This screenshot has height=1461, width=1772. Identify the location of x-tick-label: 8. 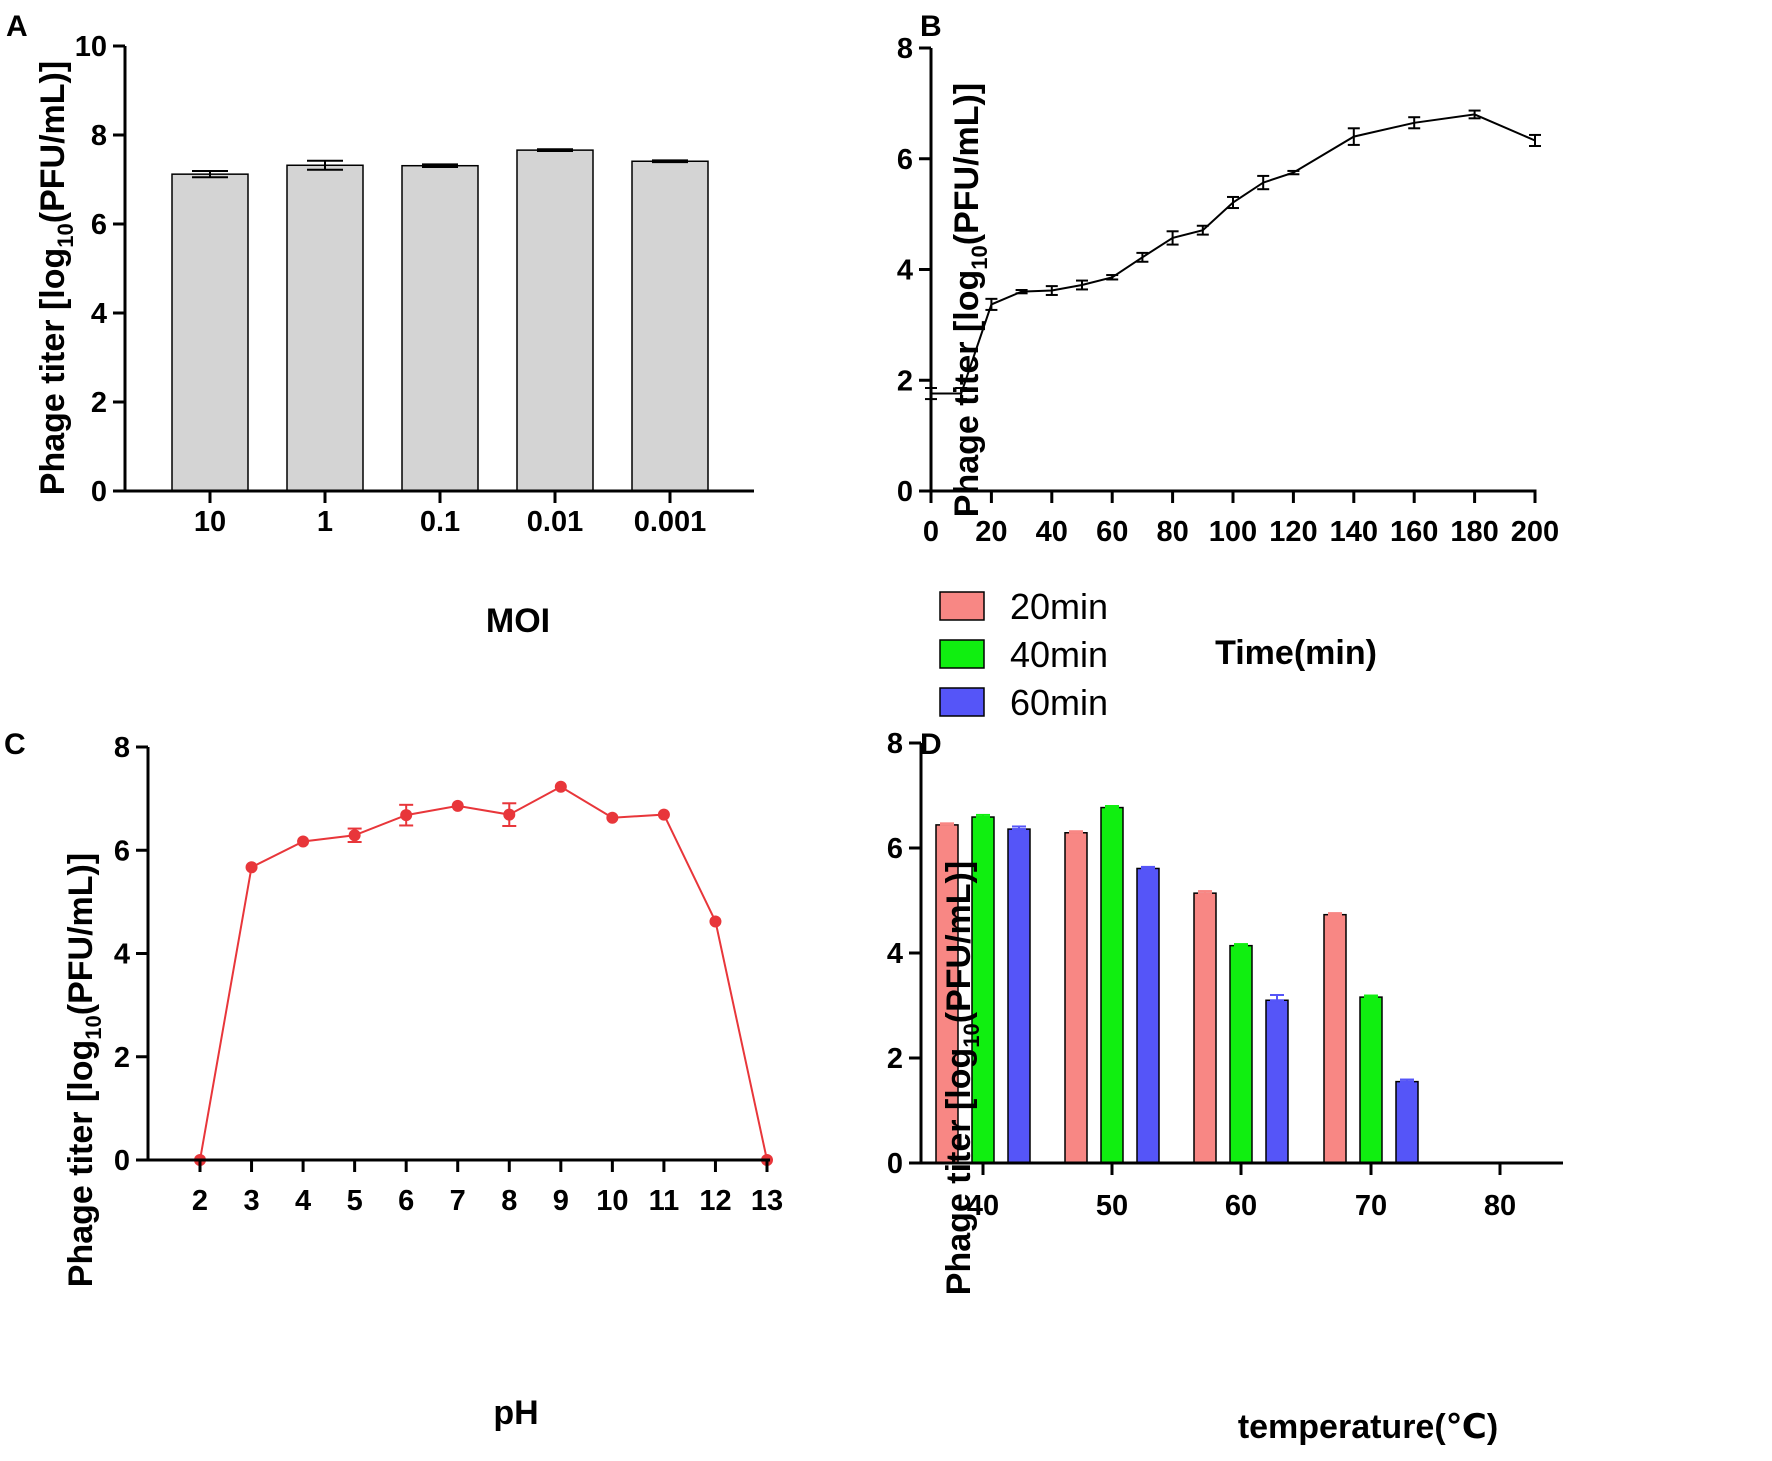
(509, 1201).